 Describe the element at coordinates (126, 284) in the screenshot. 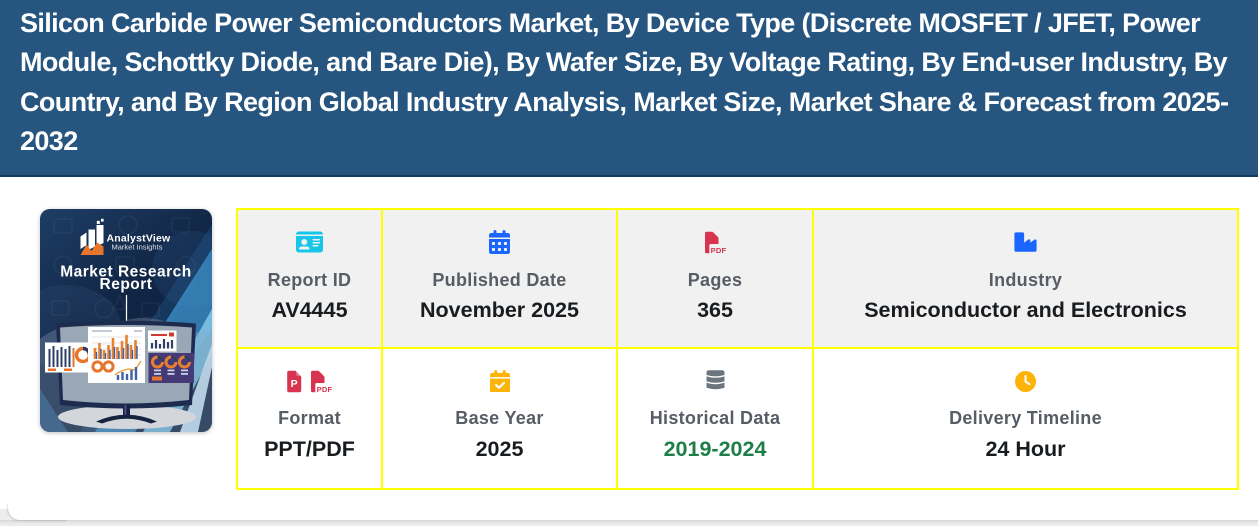

I see `svg-text: Report` at that location.